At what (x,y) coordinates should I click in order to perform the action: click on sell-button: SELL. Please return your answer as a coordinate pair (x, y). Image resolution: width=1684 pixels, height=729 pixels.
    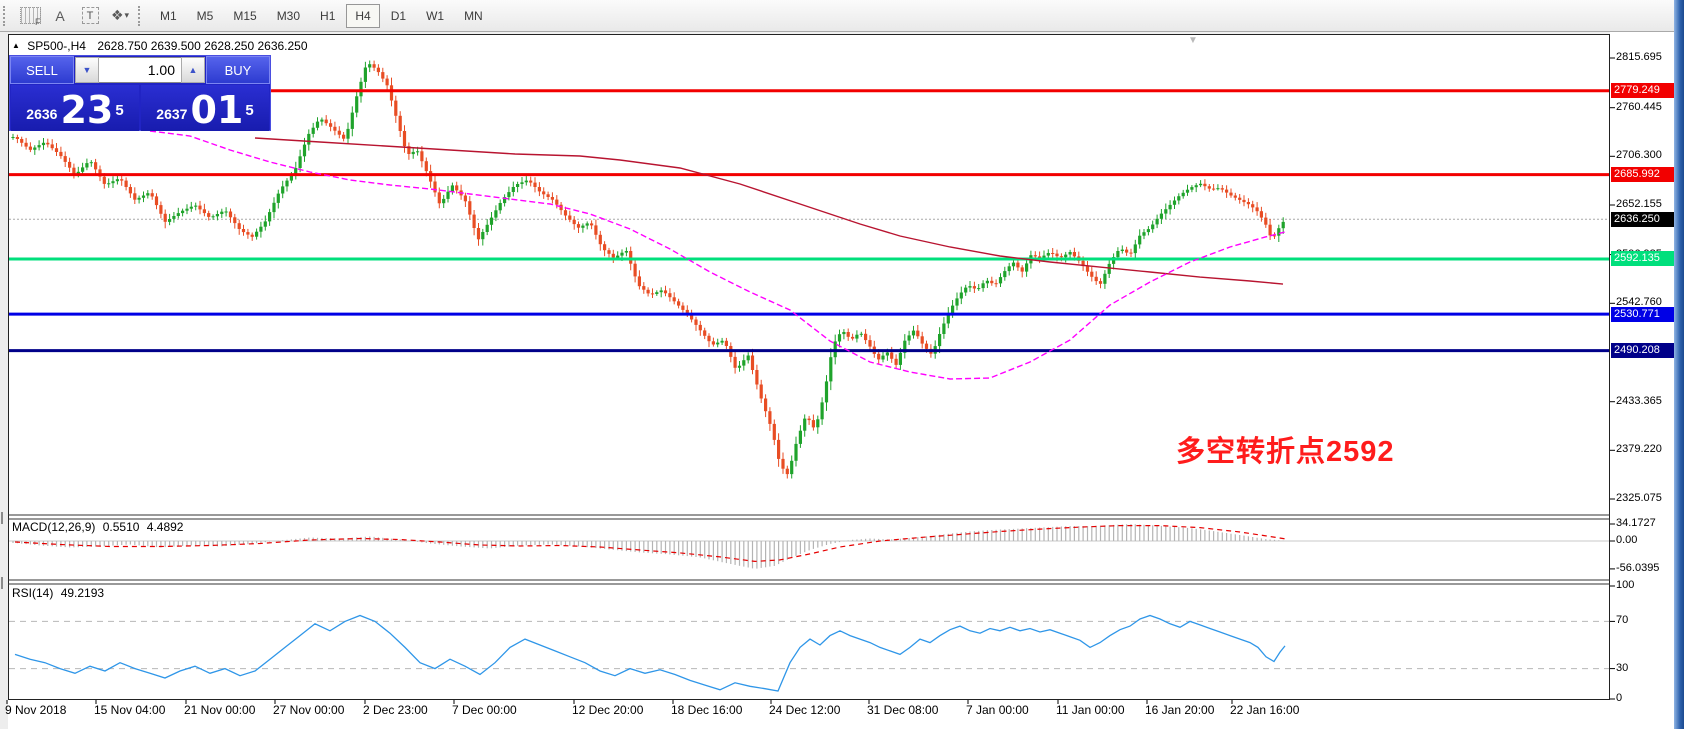
    Looking at the image, I should click on (42, 70).